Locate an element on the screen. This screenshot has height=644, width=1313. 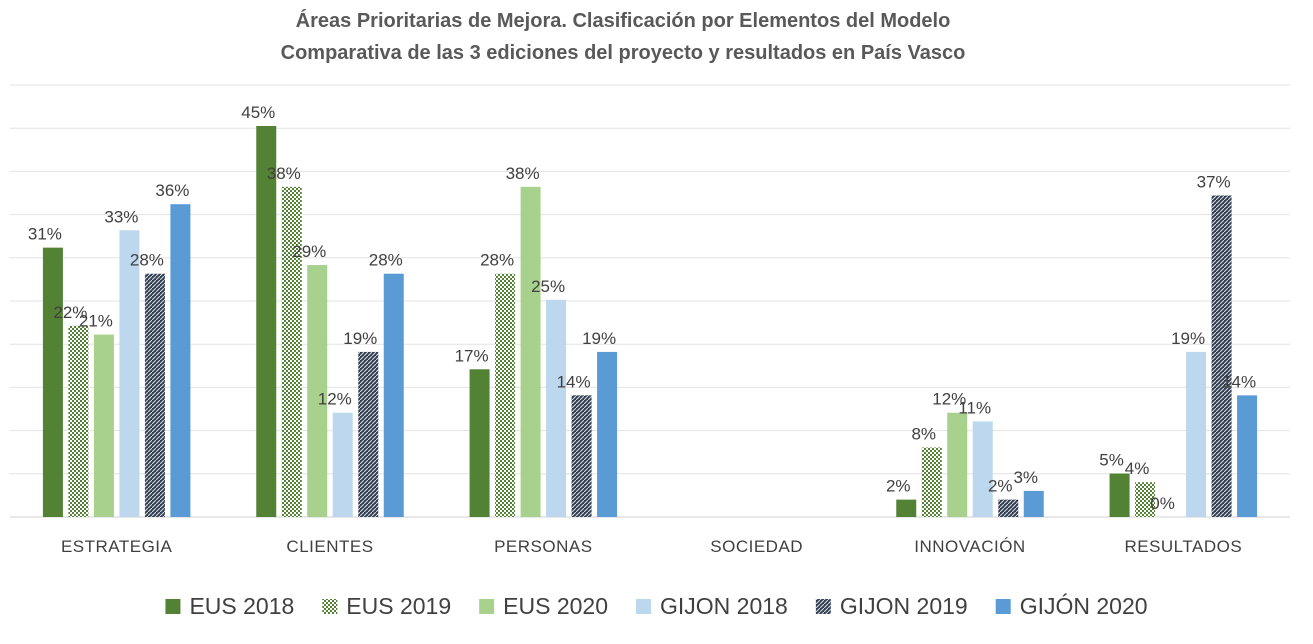
data-label-eus-2018-clientes: 45% is located at coordinates (258, 112).